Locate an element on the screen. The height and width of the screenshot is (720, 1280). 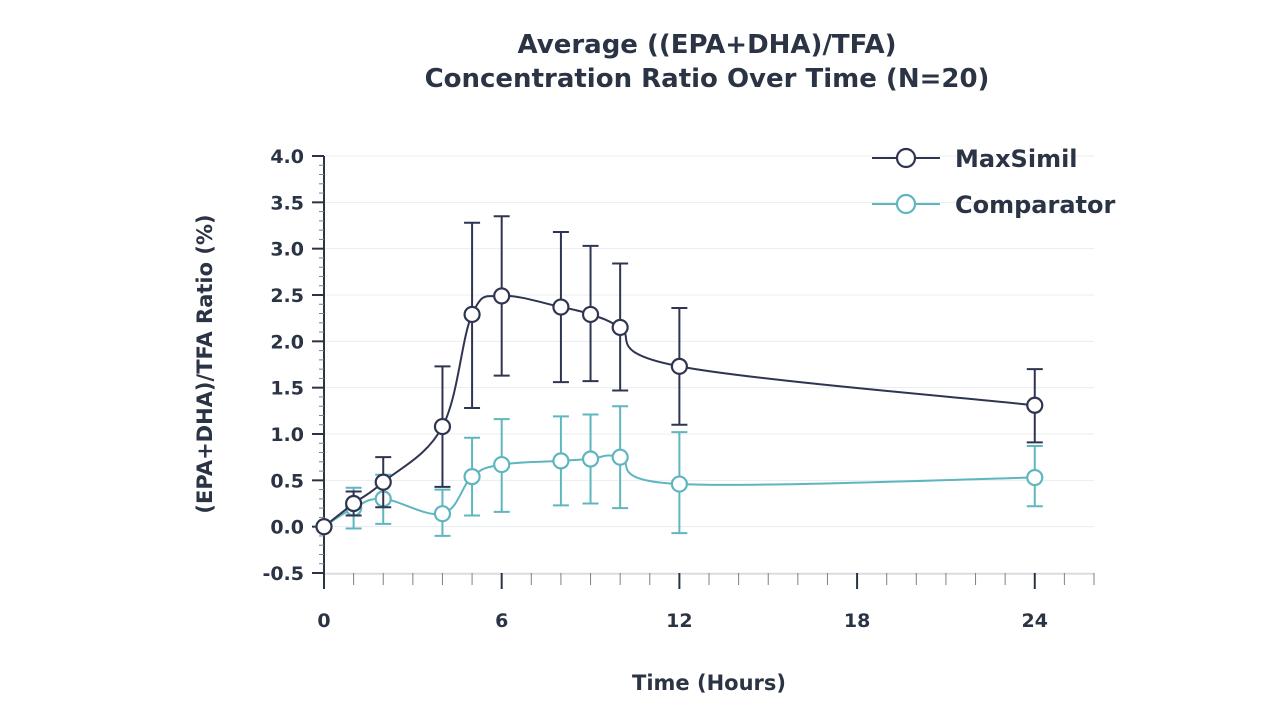
x-tick-label: 6 is located at coordinates (501, 621).